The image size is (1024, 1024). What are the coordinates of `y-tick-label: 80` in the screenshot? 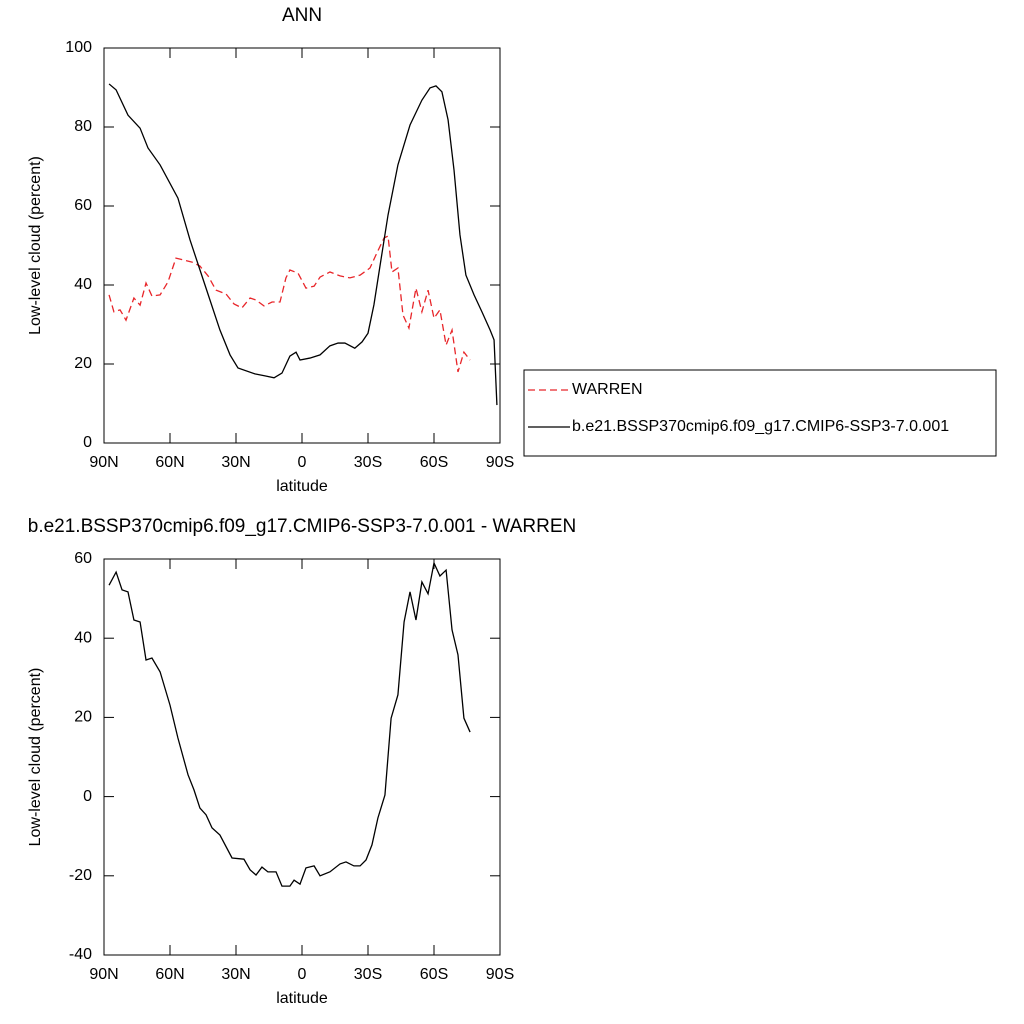 It's located at (83, 126).